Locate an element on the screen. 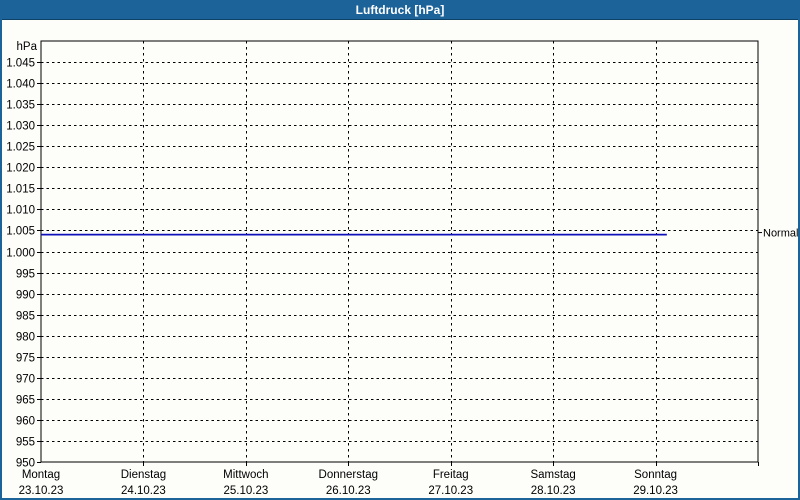 This screenshot has width=800, height=500. x-weekday-label: Dienstag is located at coordinates (143, 475).